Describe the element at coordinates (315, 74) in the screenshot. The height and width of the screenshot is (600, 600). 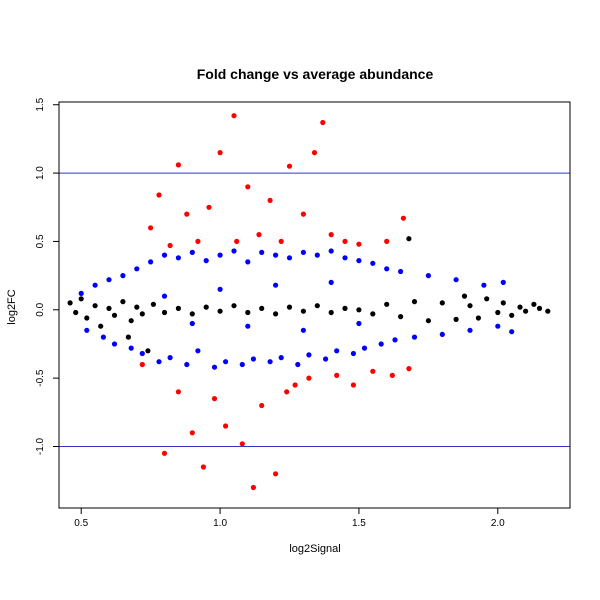
I see `chart-title: Fold change vs average abundance` at that location.